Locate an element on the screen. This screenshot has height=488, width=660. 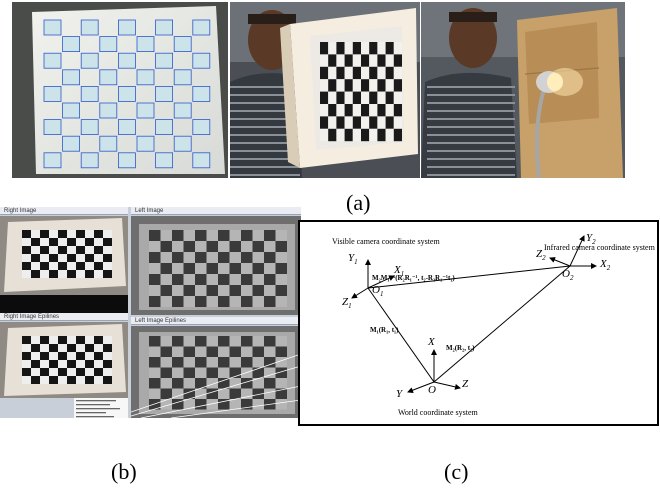
window-title-left-epilines: Left Image Epilines is located at coordinates (216, 321).